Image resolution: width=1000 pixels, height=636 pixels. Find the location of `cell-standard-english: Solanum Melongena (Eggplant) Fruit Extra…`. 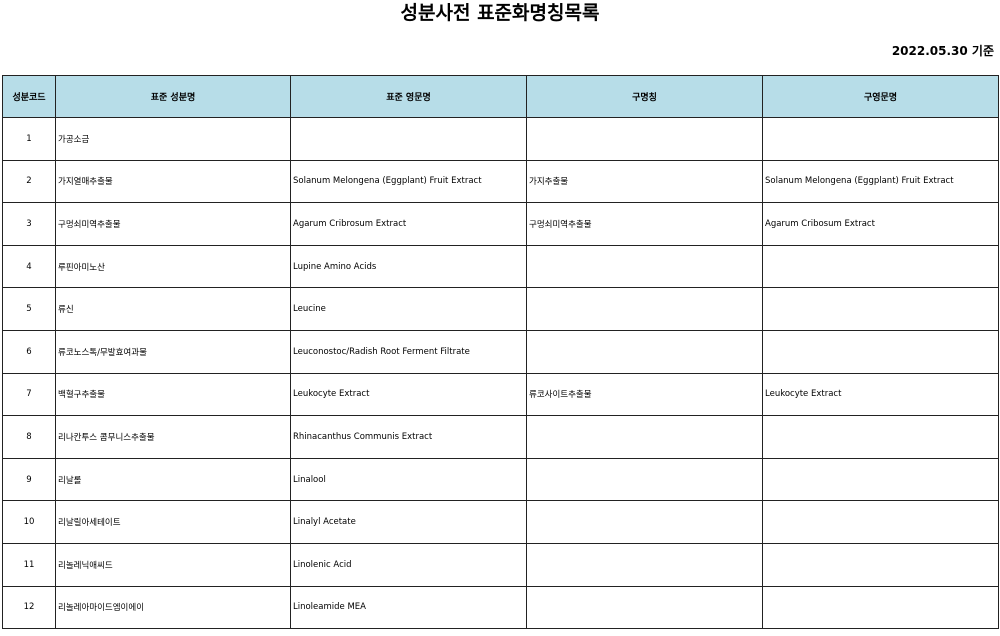

cell-standard-english: Solanum Melongena (Eggplant) Fruit Extra… is located at coordinates (408, 181).